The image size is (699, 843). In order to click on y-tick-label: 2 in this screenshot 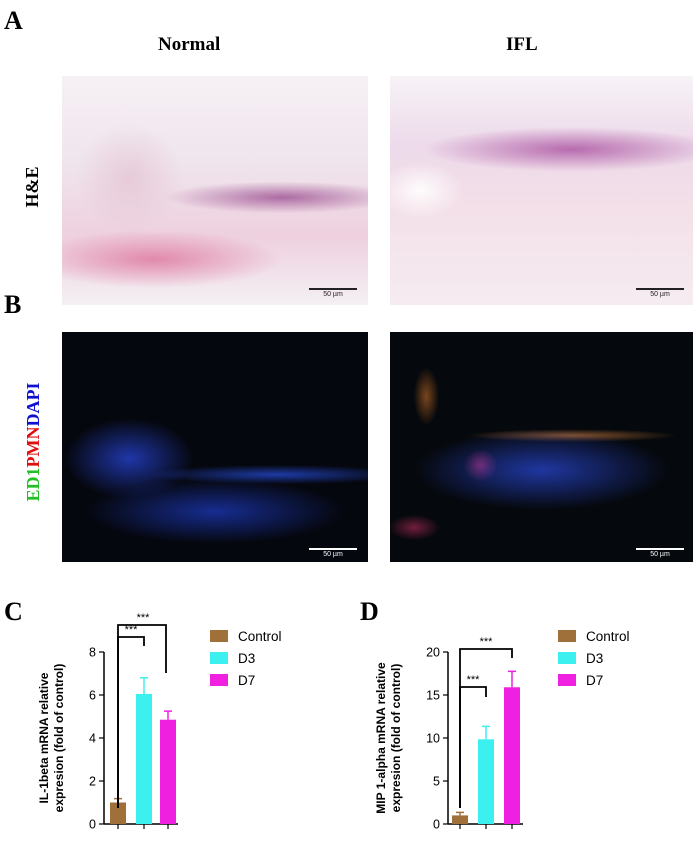, I will do `click(92, 782)`.